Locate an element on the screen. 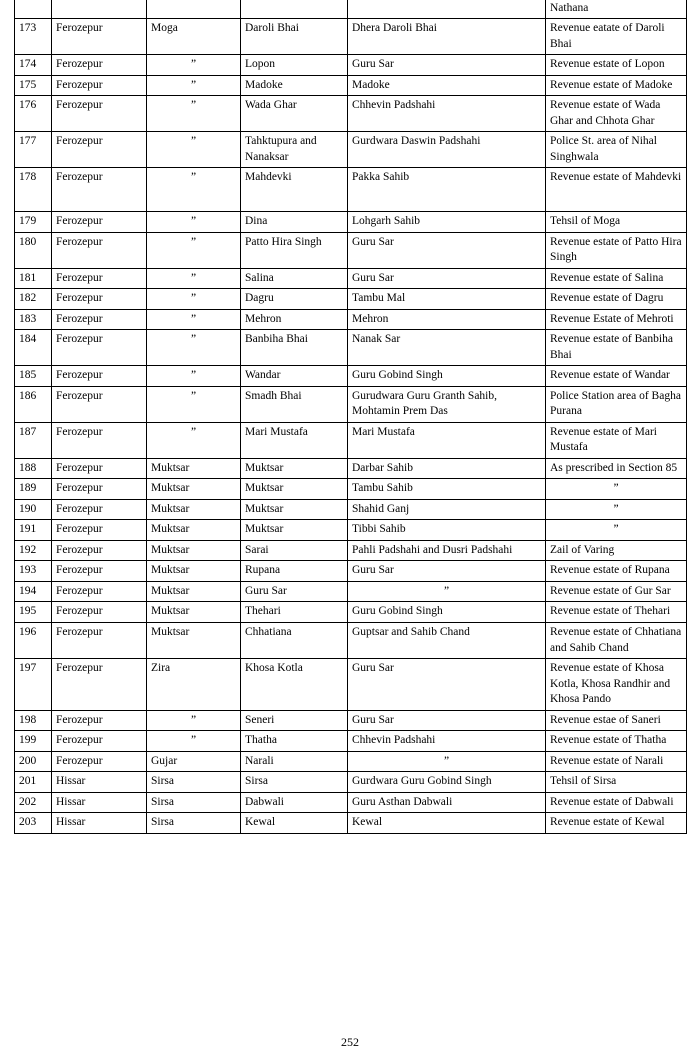  cell-village: Dabwali is located at coordinates (294, 802).